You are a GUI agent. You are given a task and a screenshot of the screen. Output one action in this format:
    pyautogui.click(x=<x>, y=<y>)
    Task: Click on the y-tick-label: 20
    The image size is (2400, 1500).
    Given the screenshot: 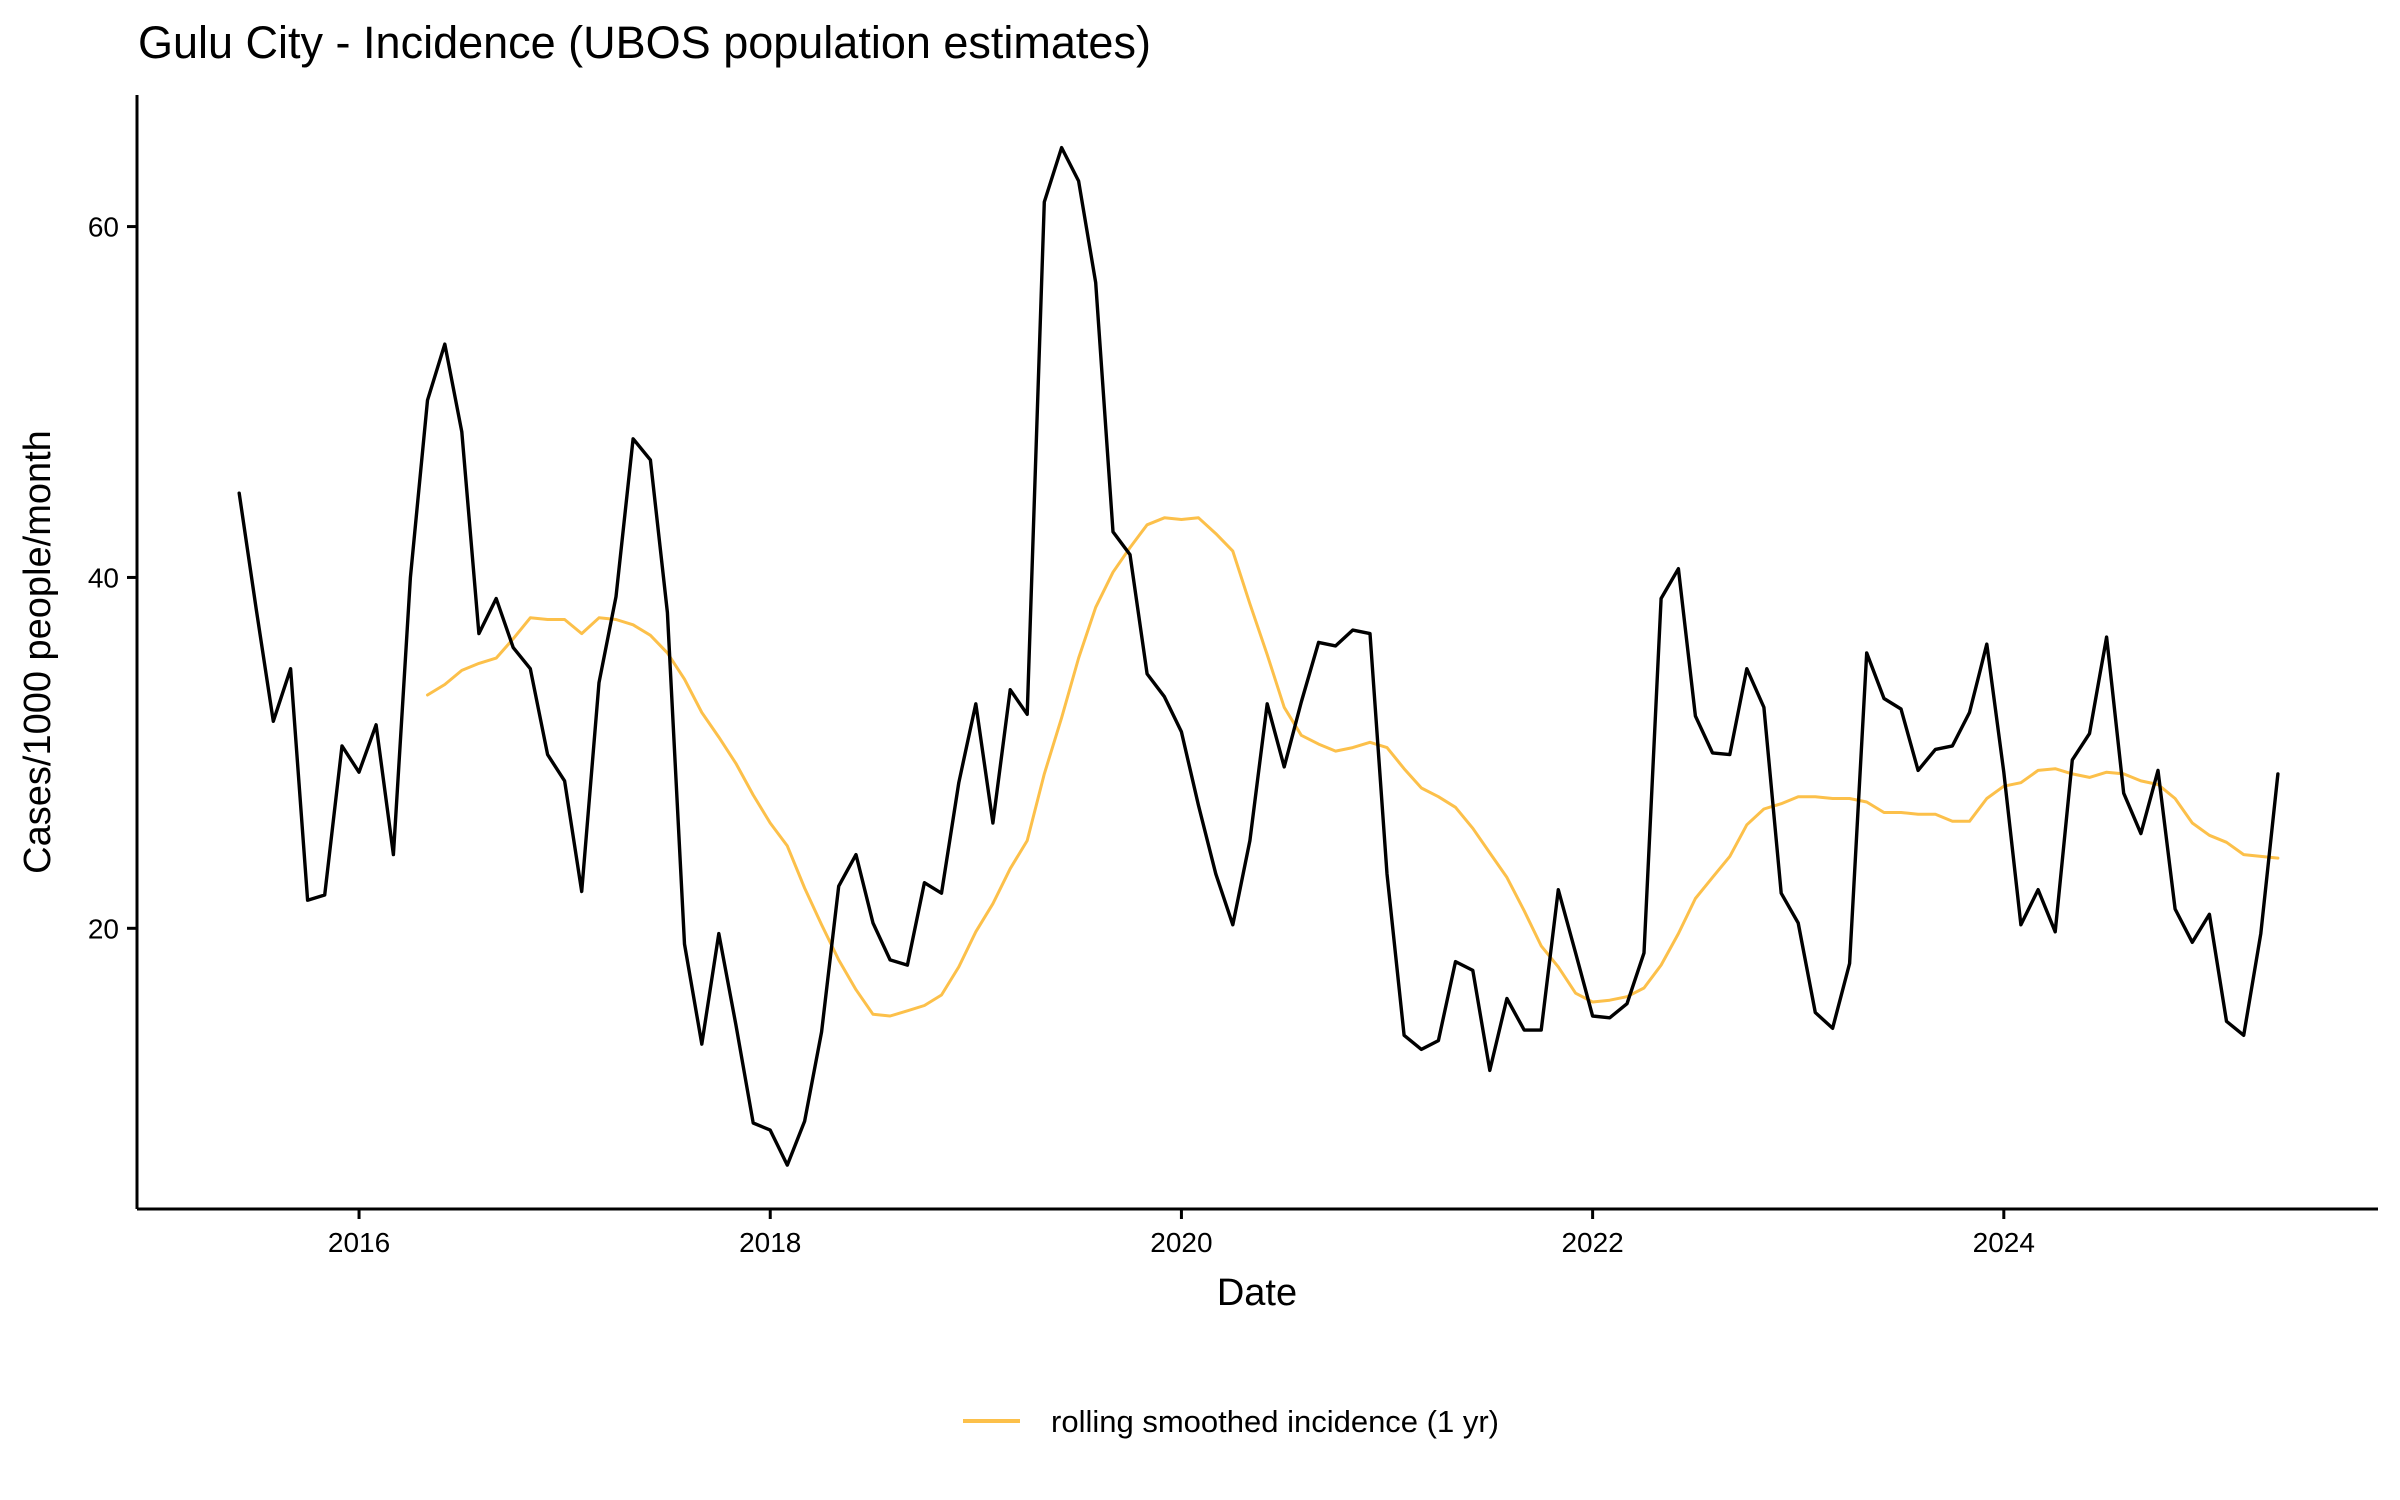 What is the action you would take?
    pyautogui.click(x=103, y=928)
    